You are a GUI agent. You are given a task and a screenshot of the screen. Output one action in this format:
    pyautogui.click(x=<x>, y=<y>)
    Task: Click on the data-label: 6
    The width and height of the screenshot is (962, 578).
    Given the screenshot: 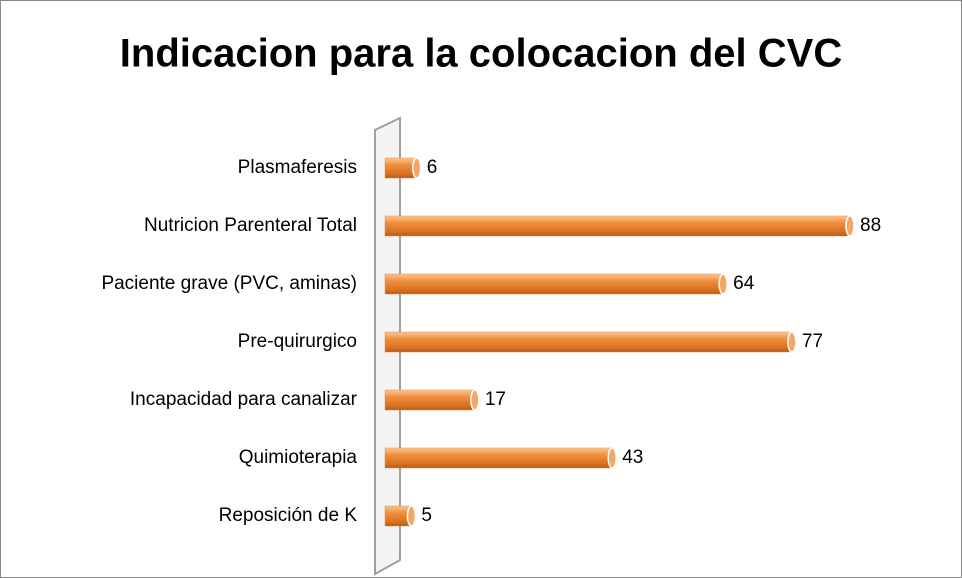 What is the action you would take?
    pyautogui.click(x=432, y=167)
    